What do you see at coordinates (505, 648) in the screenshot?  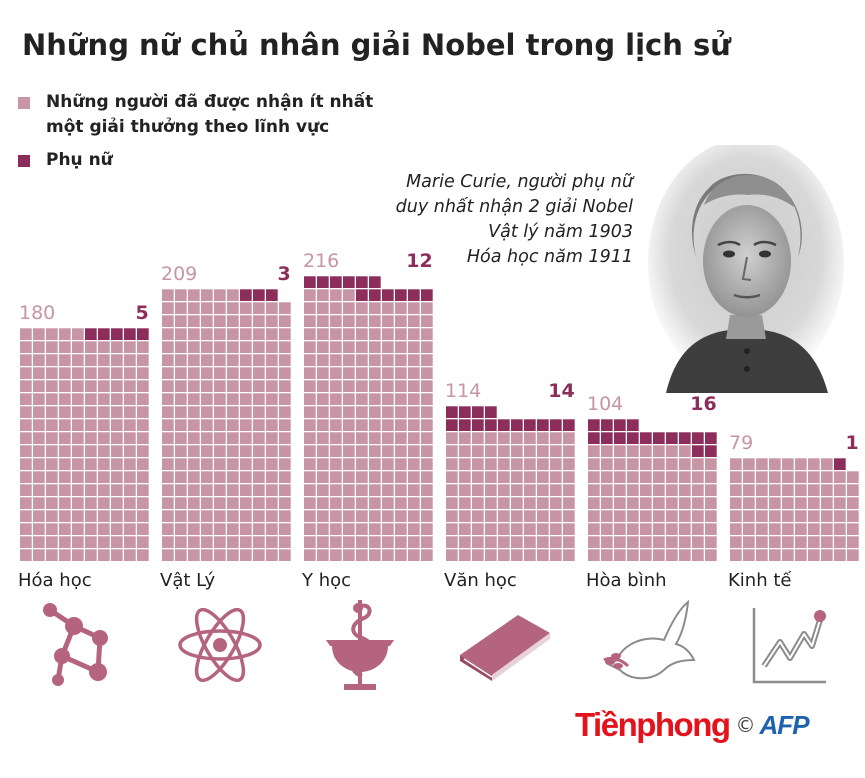 I see `book-icon` at bounding box center [505, 648].